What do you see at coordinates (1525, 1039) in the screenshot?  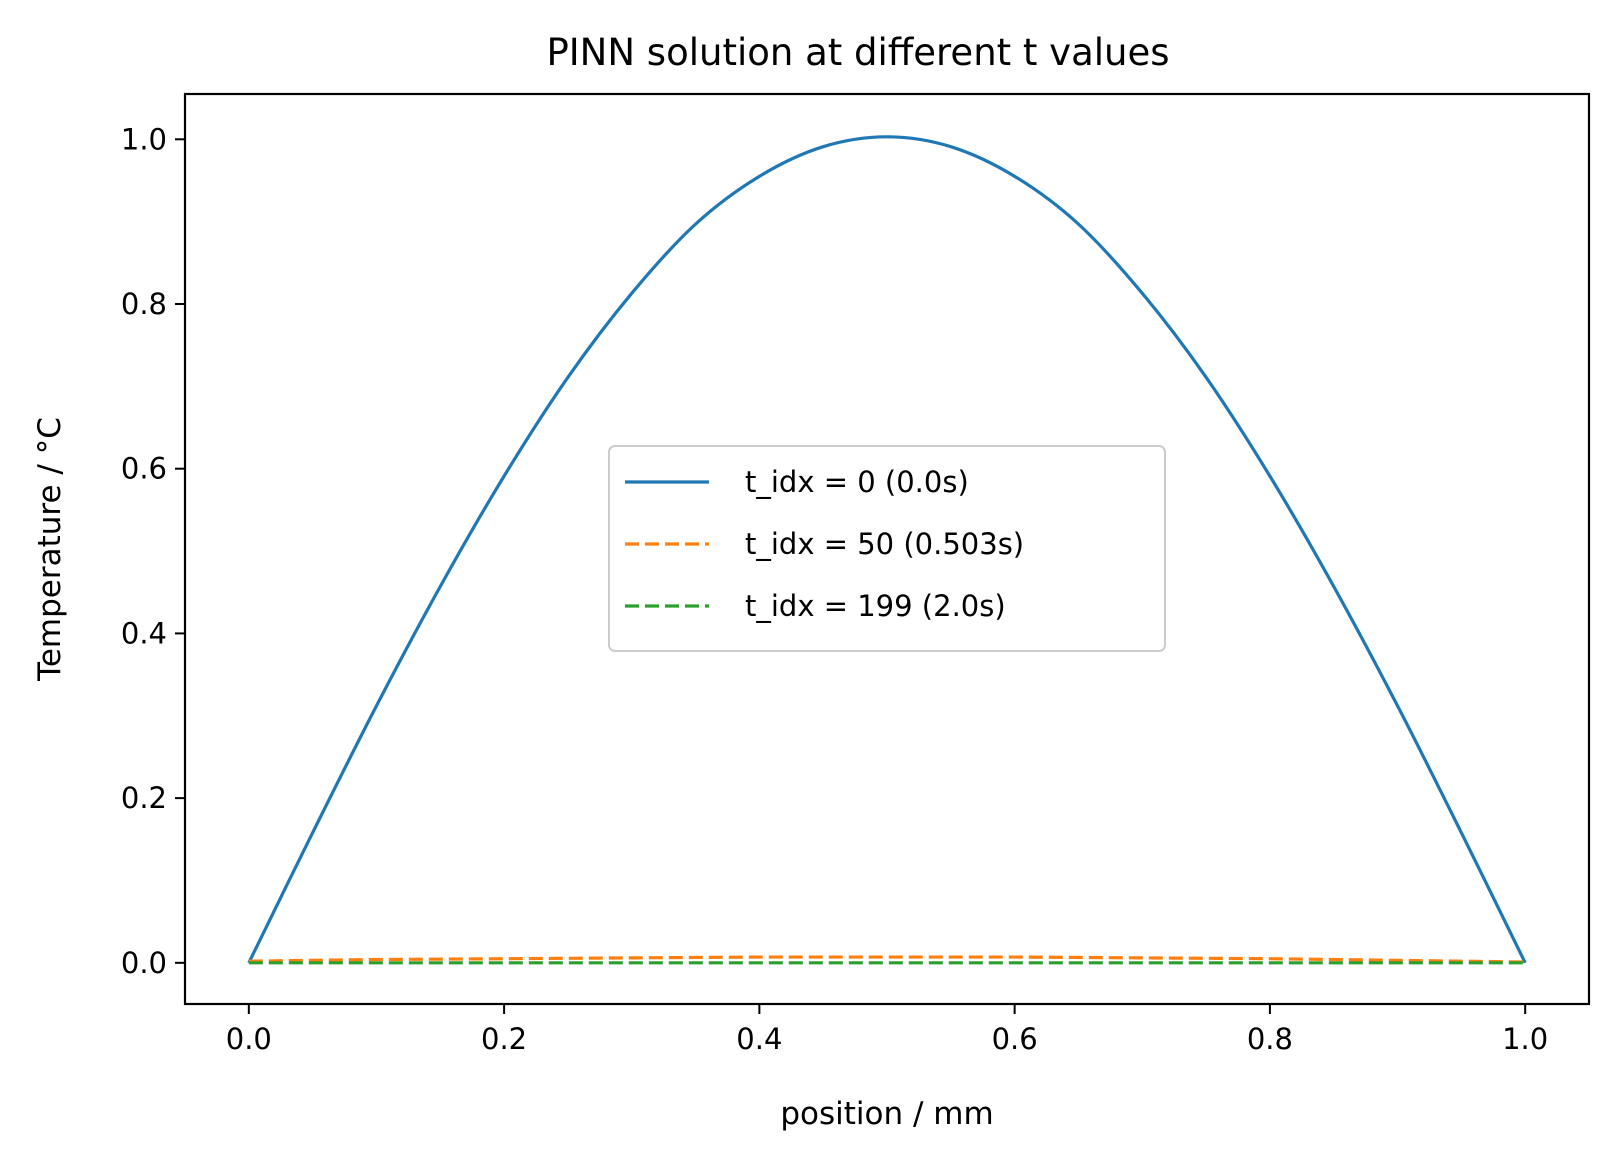 I see `x-tick-label: 1.0` at bounding box center [1525, 1039].